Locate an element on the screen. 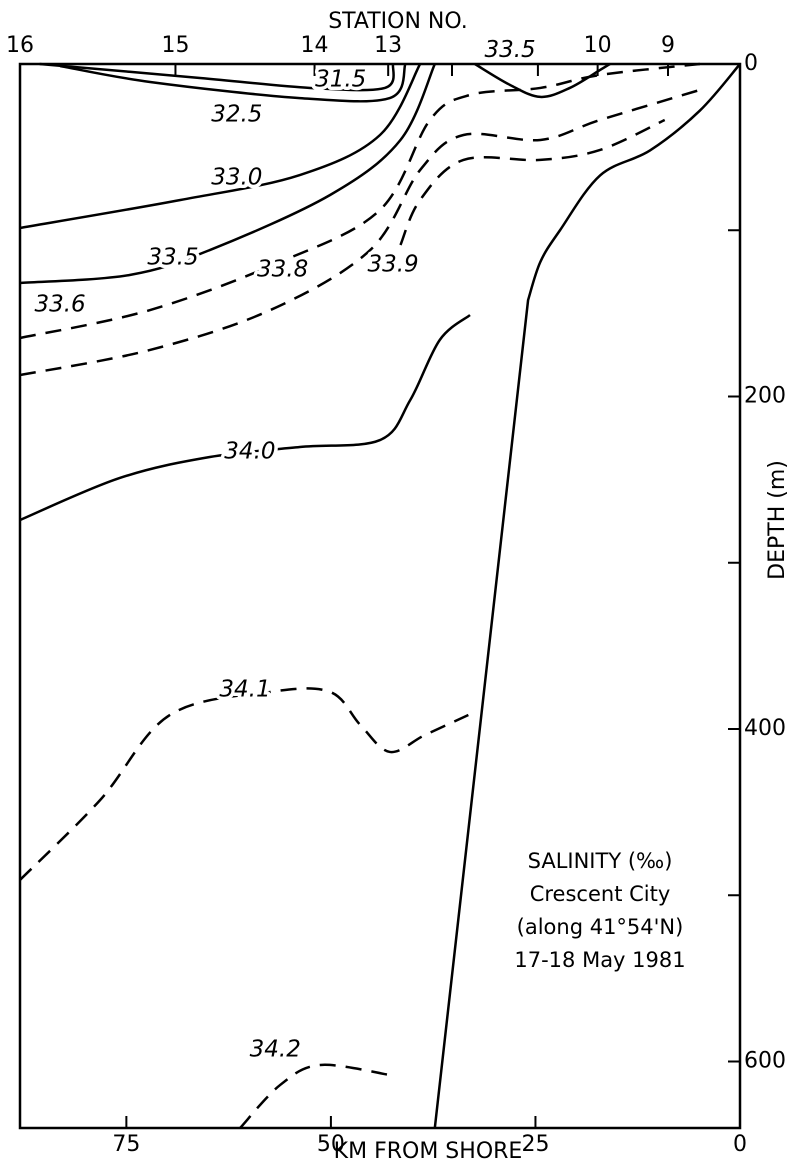 The height and width of the screenshot is (1164, 798). contour-label: 33.0 is located at coordinates (236, 178).